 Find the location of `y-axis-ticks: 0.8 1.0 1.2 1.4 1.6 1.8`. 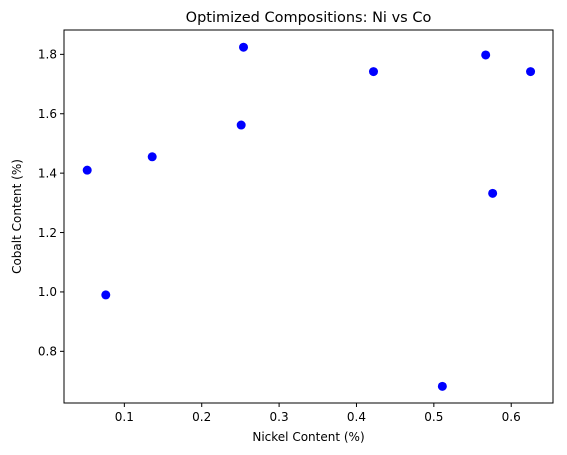

y-axis-ticks: 0.8 1.0 1.2 1.4 1.6 1.8 is located at coordinates (51, 203).